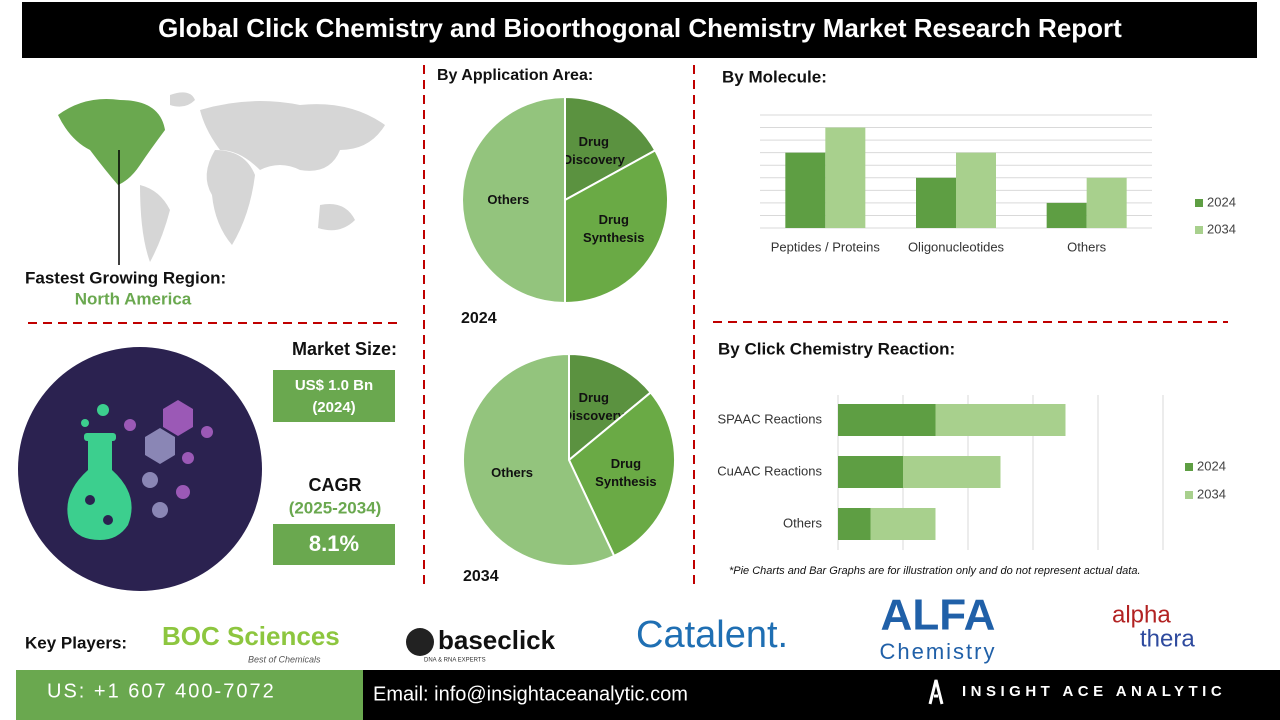 This screenshot has height=720, width=1280. What do you see at coordinates (836, 348) in the screenshot?
I see `chart-title: By Click Chemistry Reaction:` at bounding box center [836, 348].